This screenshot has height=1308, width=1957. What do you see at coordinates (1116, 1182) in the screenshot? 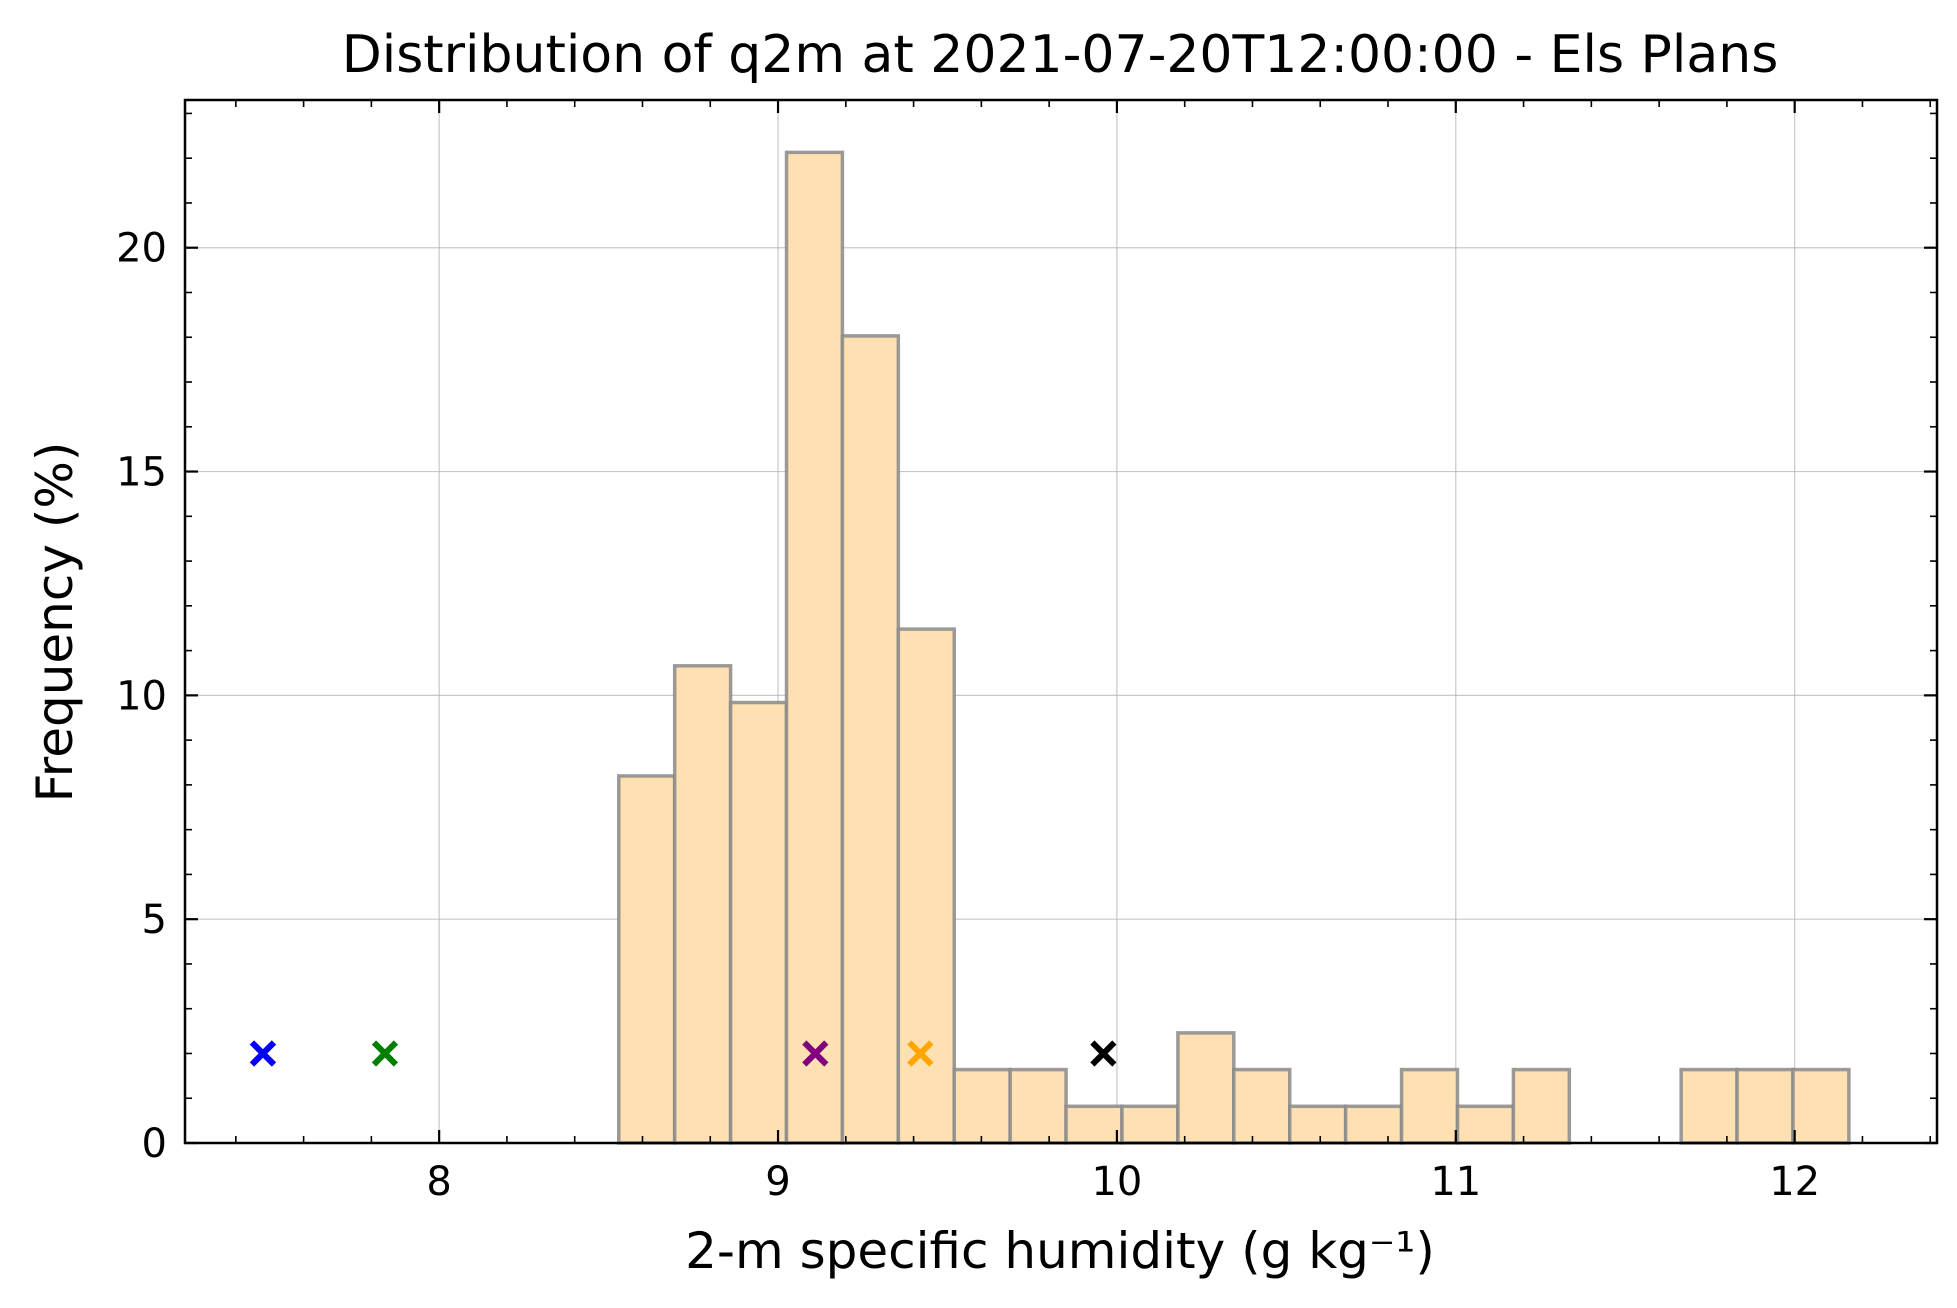
I see `x-tick-label: 10` at bounding box center [1116, 1182].